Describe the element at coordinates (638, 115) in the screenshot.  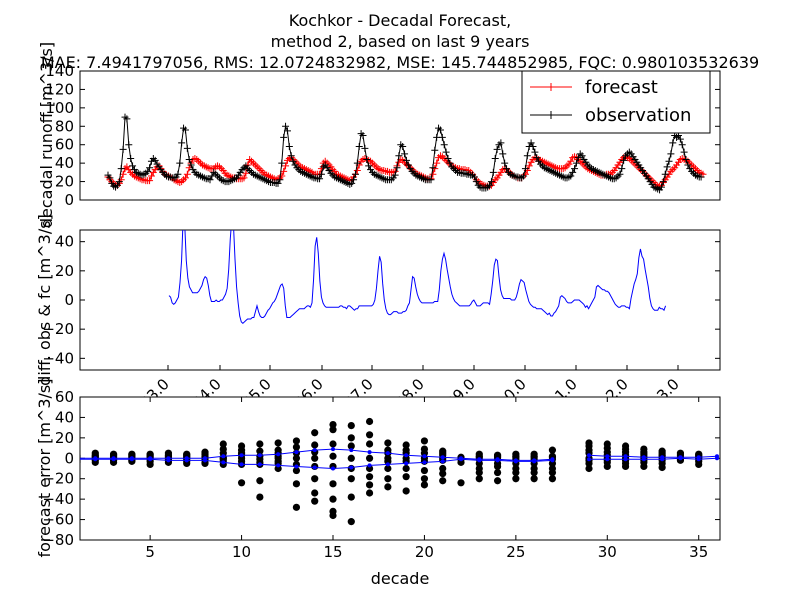
I see `legend-label: observation` at that location.